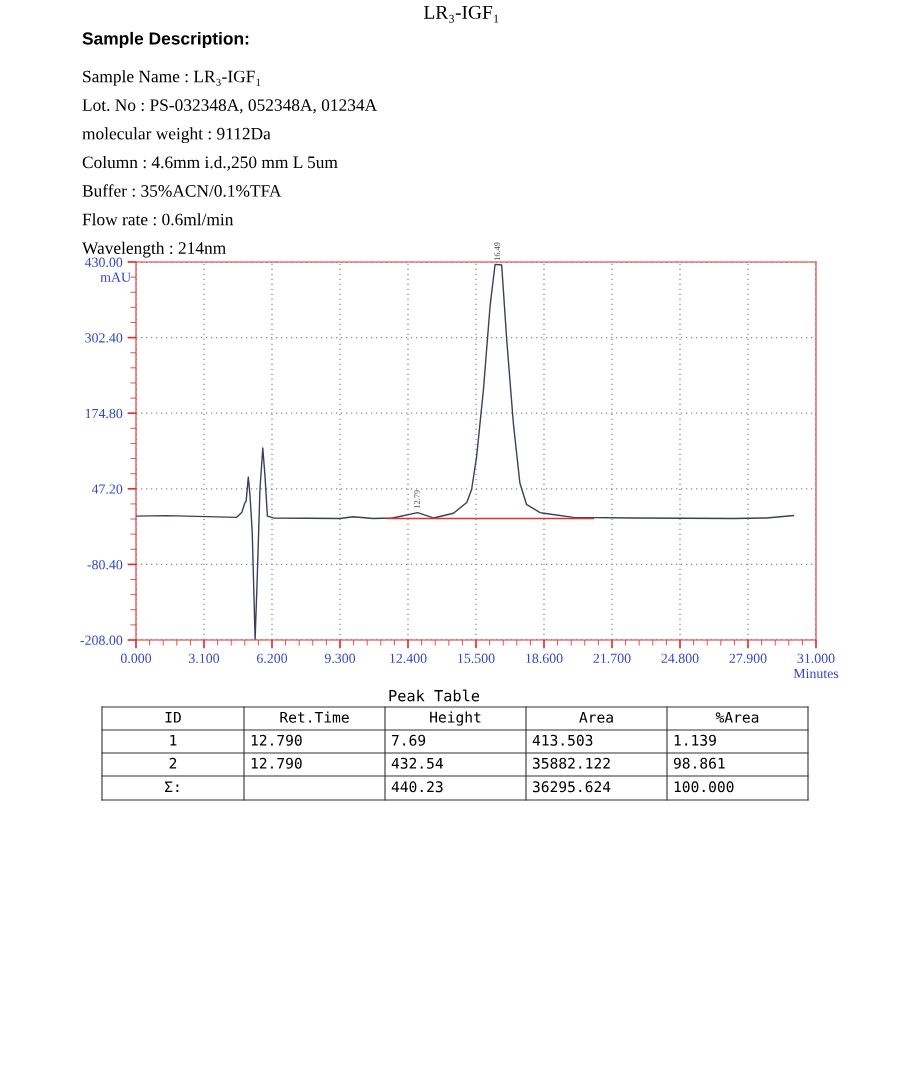 This screenshot has width=923, height=1074. What do you see at coordinates (154, 249) in the screenshot?
I see `text: Wavelength : 214nm` at bounding box center [154, 249].